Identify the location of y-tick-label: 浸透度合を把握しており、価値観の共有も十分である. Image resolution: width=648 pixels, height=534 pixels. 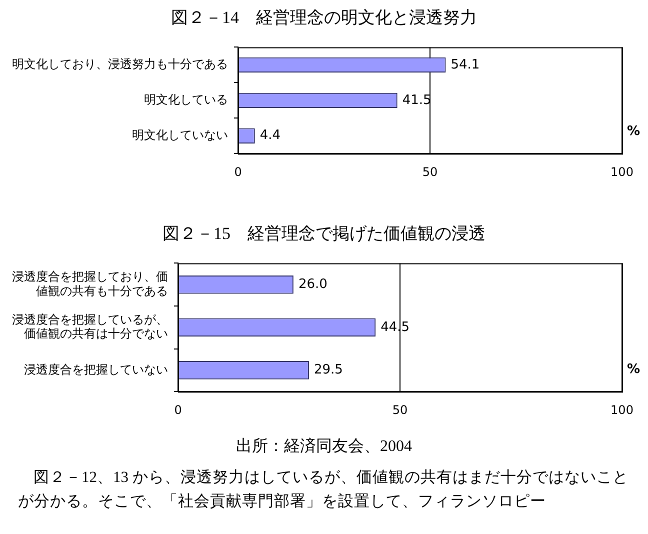
(90, 284).